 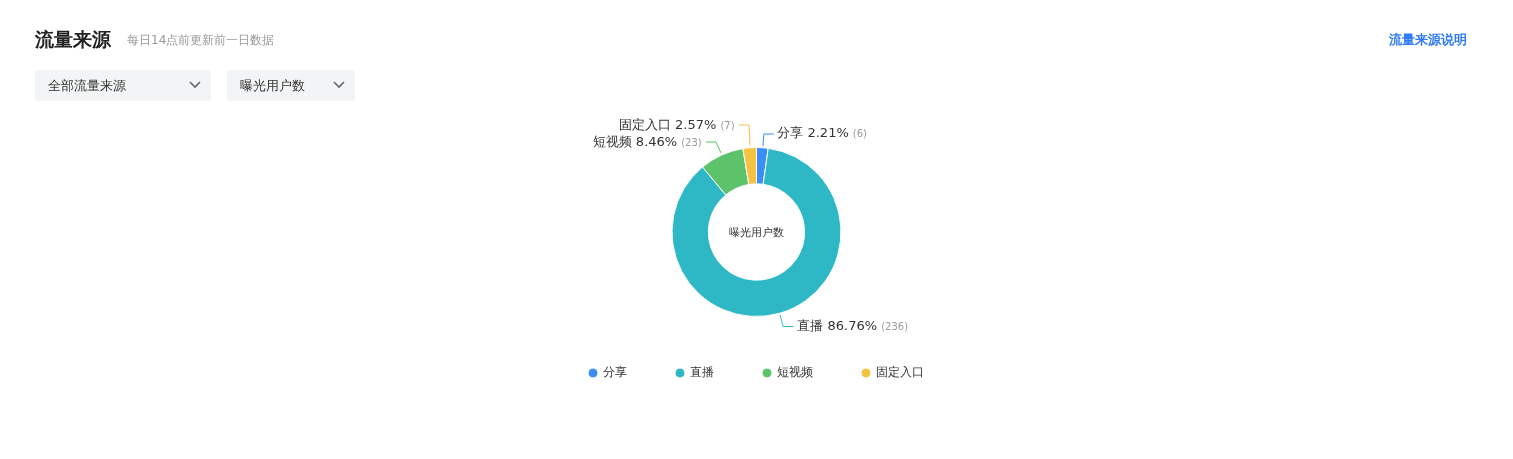 What do you see at coordinates (727, 125) in the screenshot?
I see `text: (7)` at bounding box center [727, 125].